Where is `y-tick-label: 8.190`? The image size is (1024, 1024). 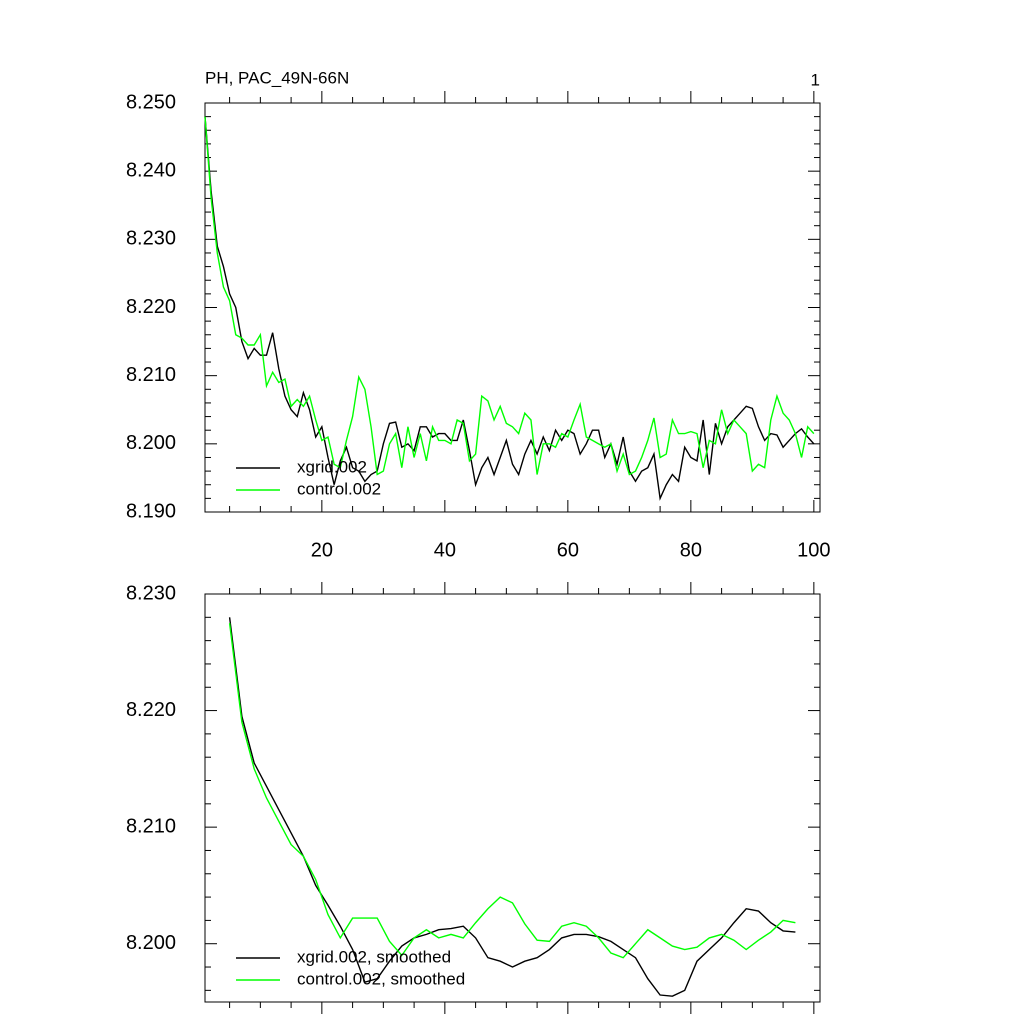 y-tick-label: 8.190 is located at coordinates (151, 511).